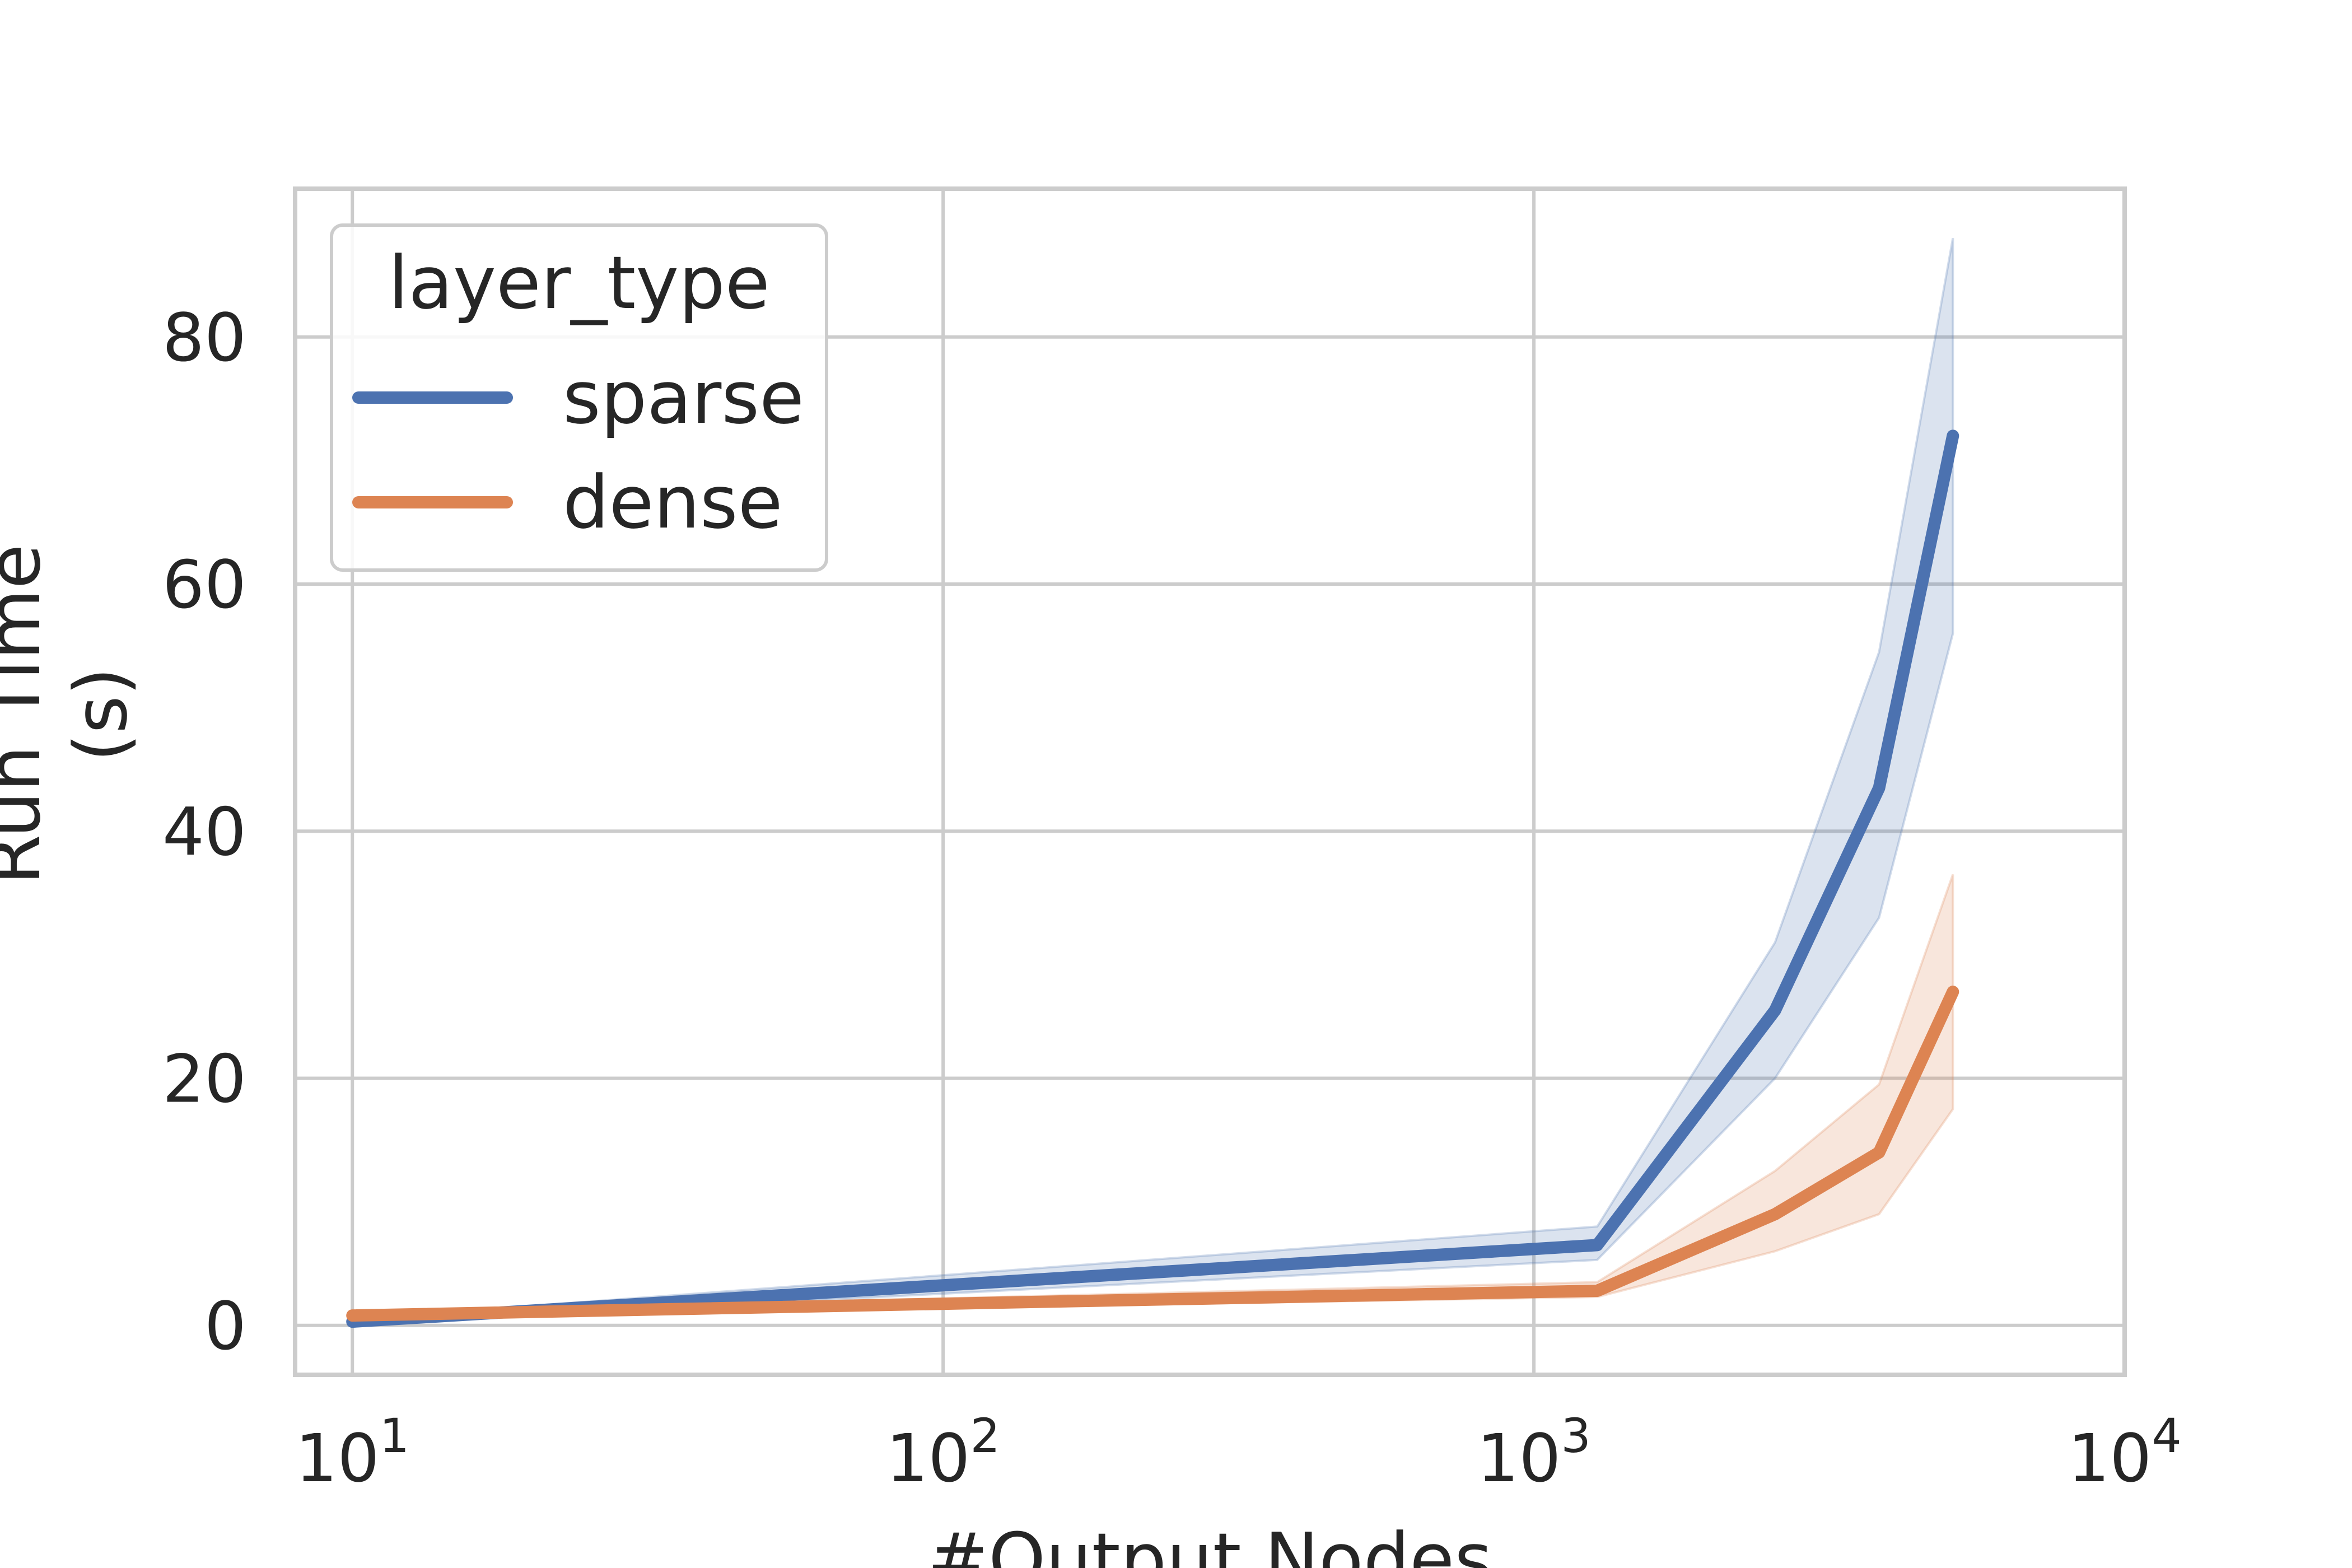 Image resolution: width=2352 pixels, height=1568 pixels. What do you see at coordinates (1210, 1543) in the screenshot?
I see `x-axis-label: #Output Nodes` at bounding box center [1210, 1543].